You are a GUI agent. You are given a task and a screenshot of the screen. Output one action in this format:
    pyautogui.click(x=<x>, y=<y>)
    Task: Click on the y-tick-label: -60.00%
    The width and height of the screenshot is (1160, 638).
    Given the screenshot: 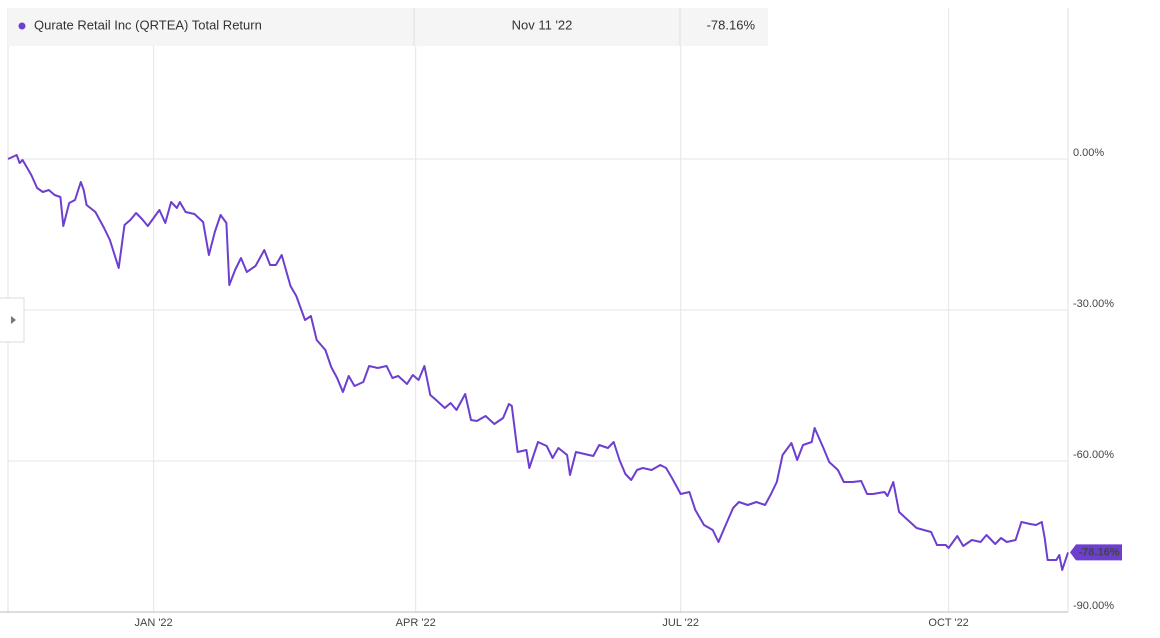 What is the action you would take?
    pyautogui.click(x=1093, y=455)
    